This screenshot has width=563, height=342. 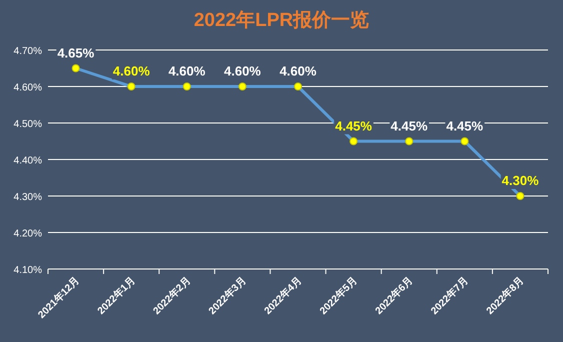 I want to click on data-label: 4.65%, so click(x=76, y=52).